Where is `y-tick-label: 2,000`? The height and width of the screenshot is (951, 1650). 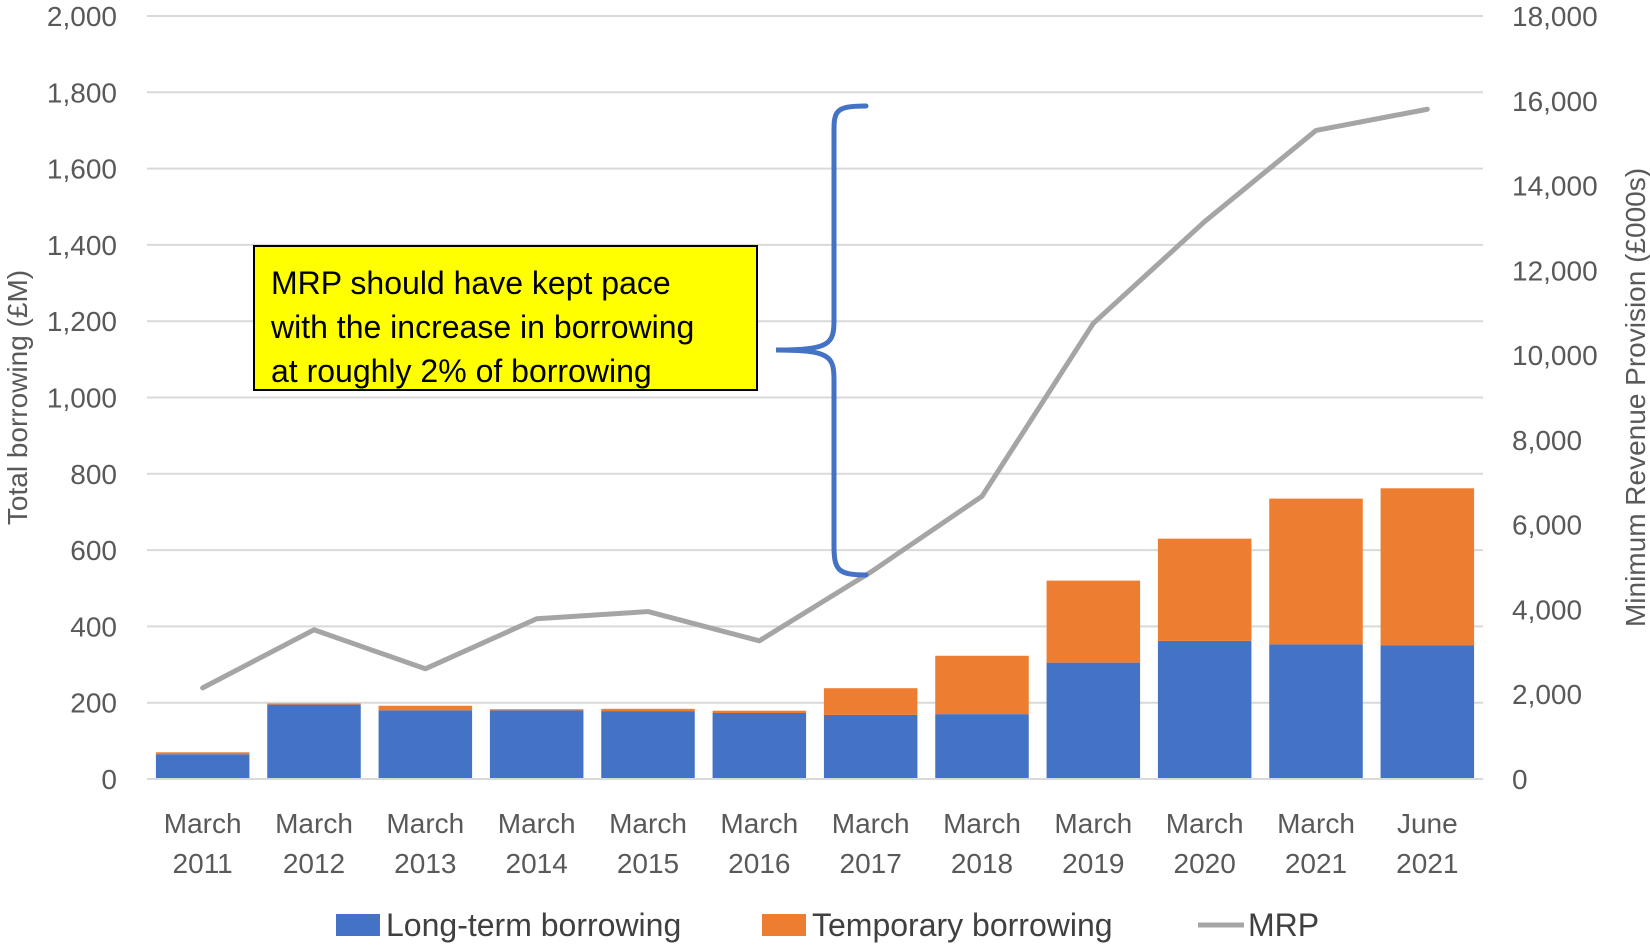 y-tick-label: 2,000 is located at coordinates (82, 16).